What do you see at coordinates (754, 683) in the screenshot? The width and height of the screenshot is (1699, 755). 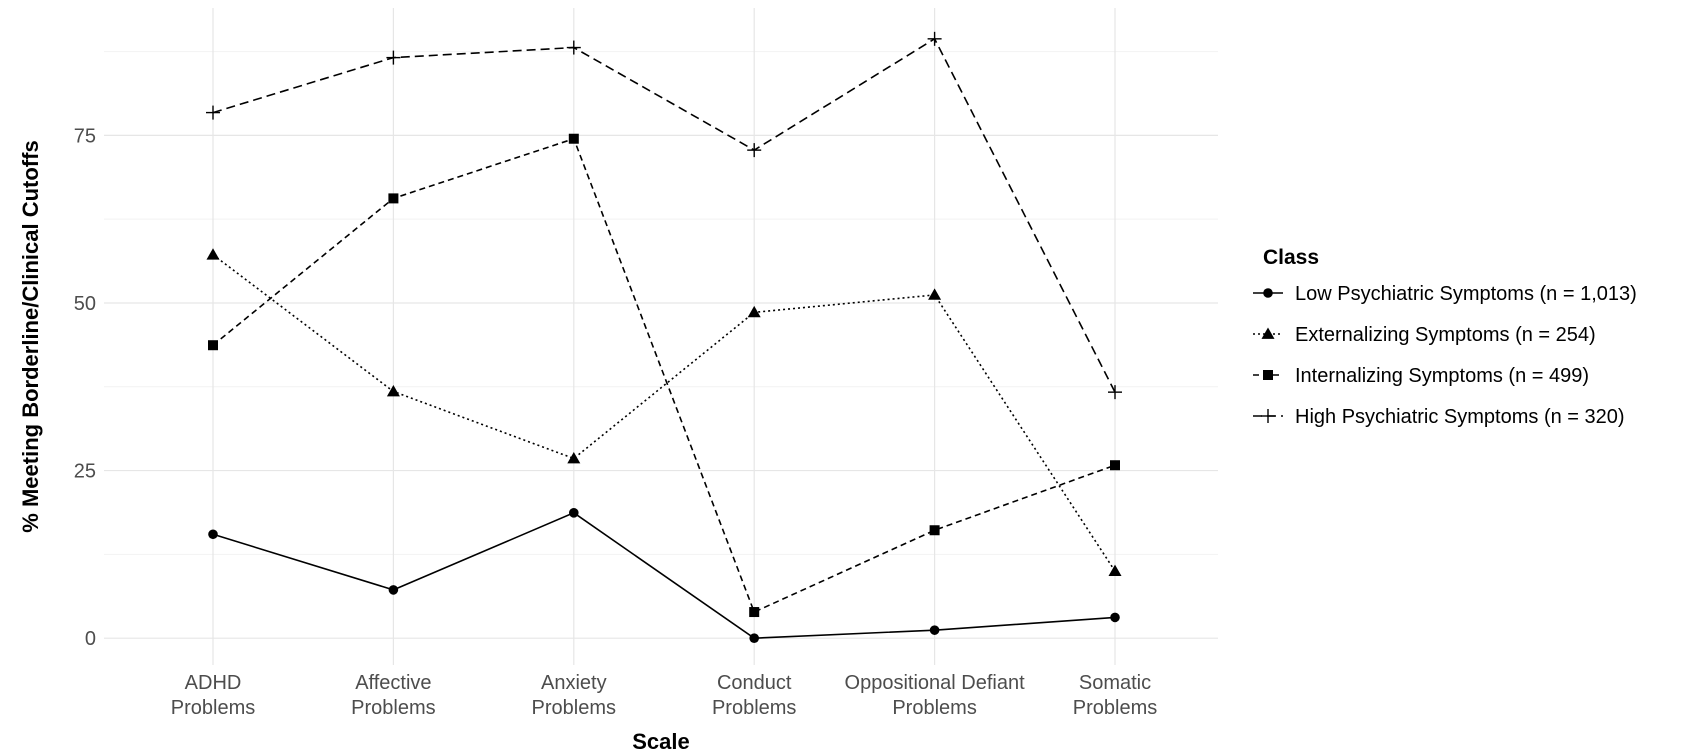 I see `x-tick-label: Conduct` at bounding box center [754, 683].